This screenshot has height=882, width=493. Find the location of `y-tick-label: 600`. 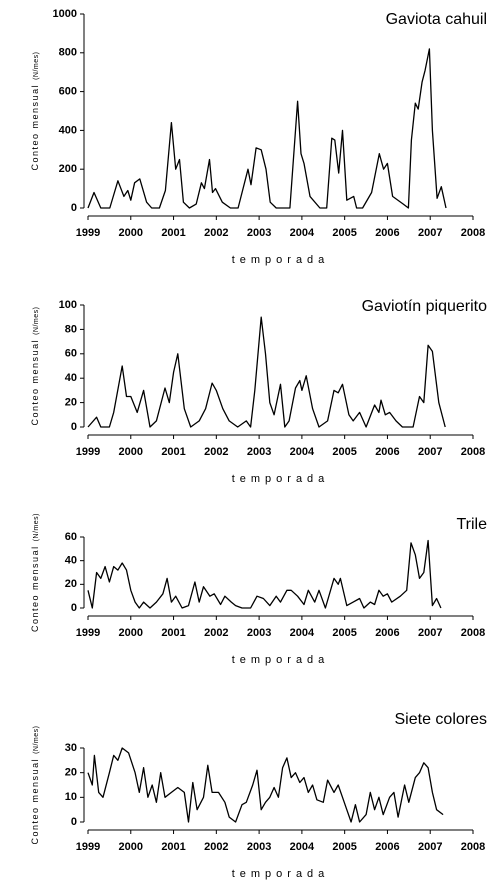

y-tick-label: 600 is located at coordinates (68, 92).